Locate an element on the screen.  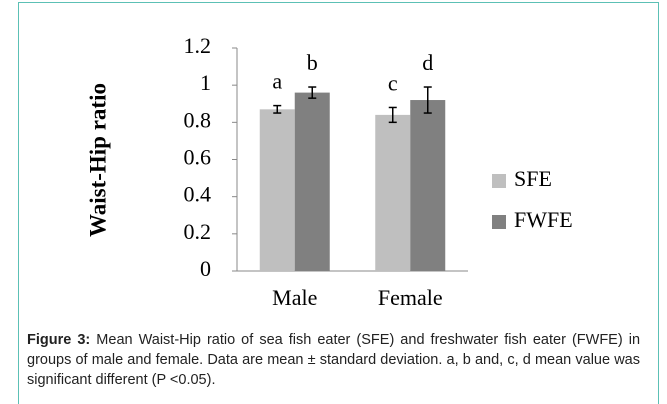
significance-letter: d is located at coordinates (427, 62).